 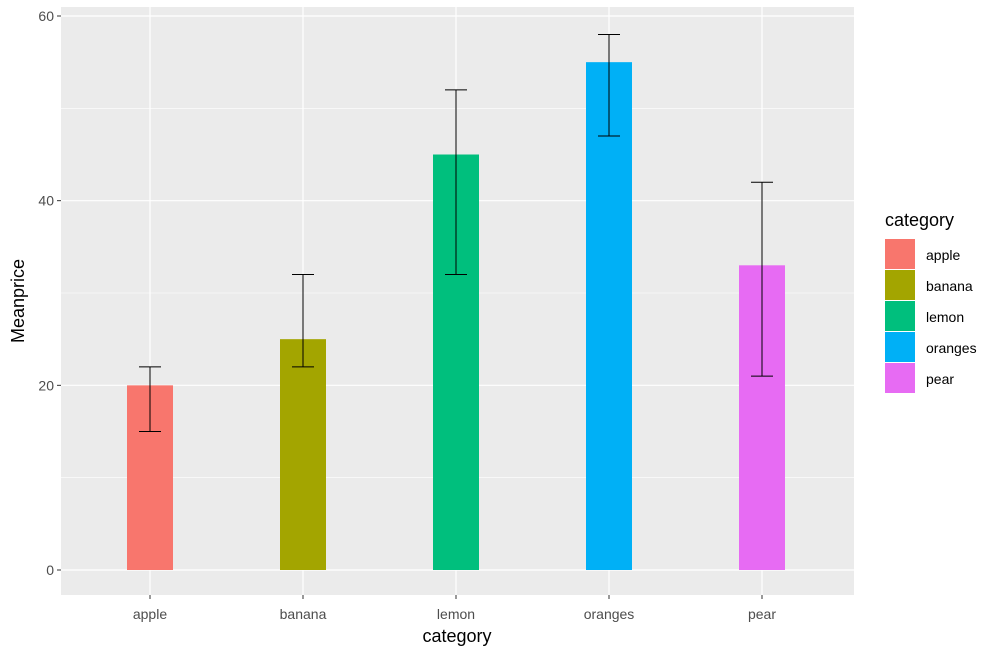 I want to click on error-bar-apple, so click(x=150, y=399).